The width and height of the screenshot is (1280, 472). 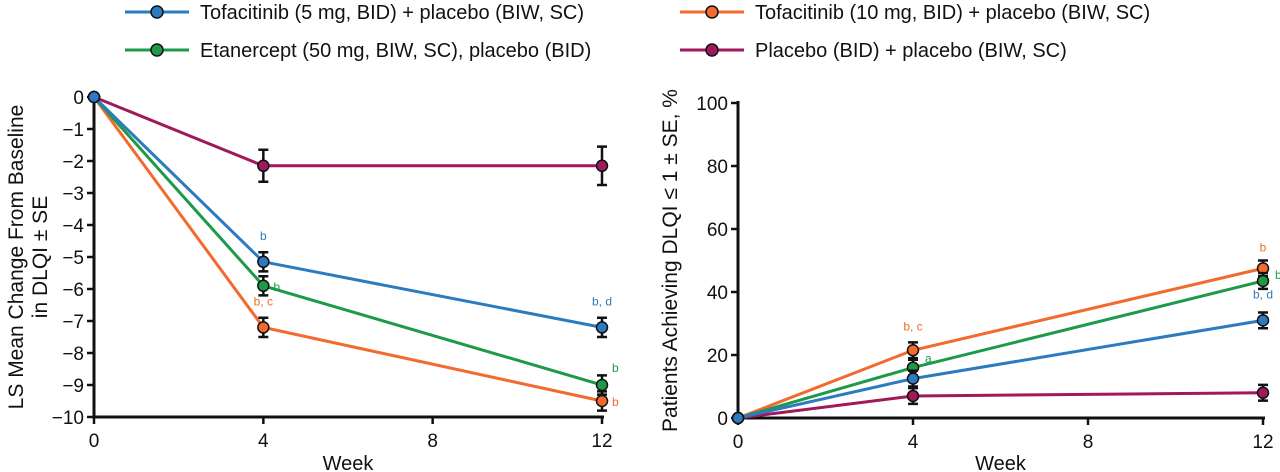 I want to click on y-tick-label: −7, so click(x=73, y=322).